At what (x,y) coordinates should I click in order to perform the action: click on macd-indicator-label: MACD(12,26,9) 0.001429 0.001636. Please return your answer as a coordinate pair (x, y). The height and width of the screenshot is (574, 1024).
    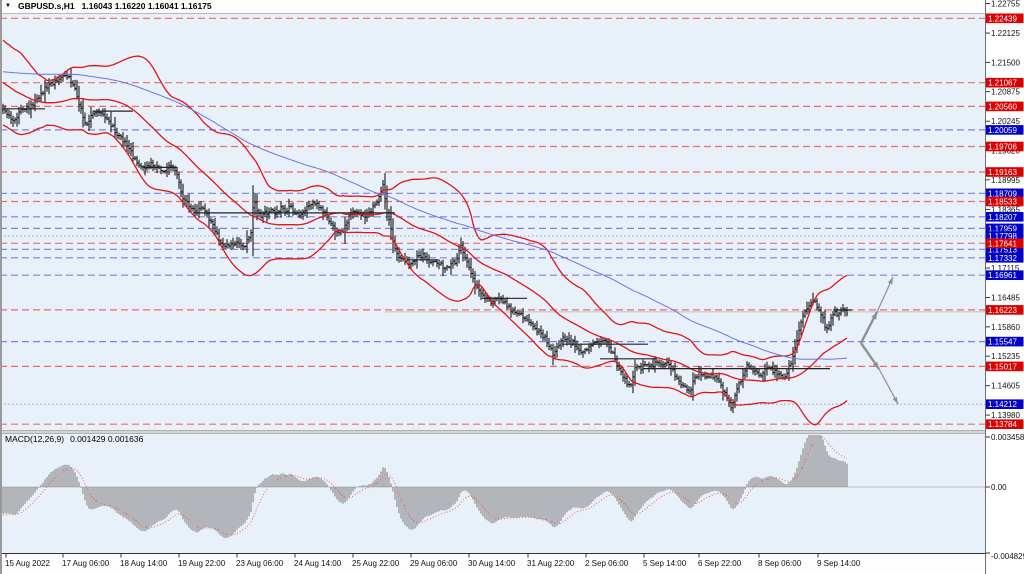
    Looking at the image, I should click on (74, 439).